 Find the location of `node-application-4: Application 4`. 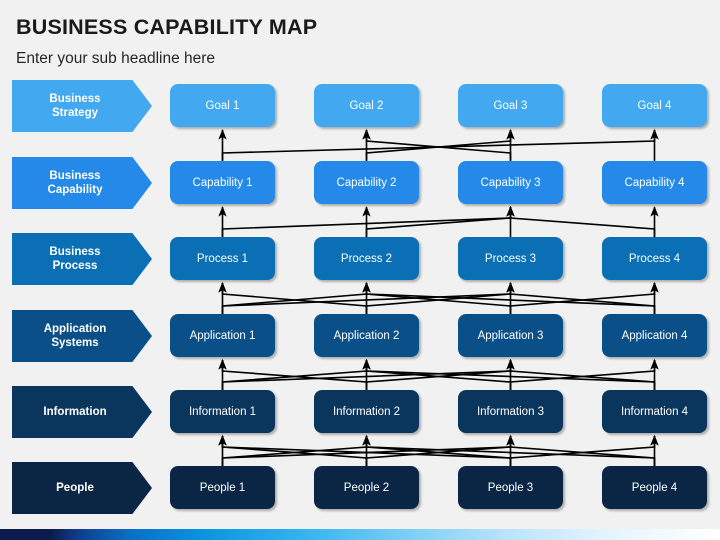

node-application-4: Application 4 is located at coordinates (654, 335).